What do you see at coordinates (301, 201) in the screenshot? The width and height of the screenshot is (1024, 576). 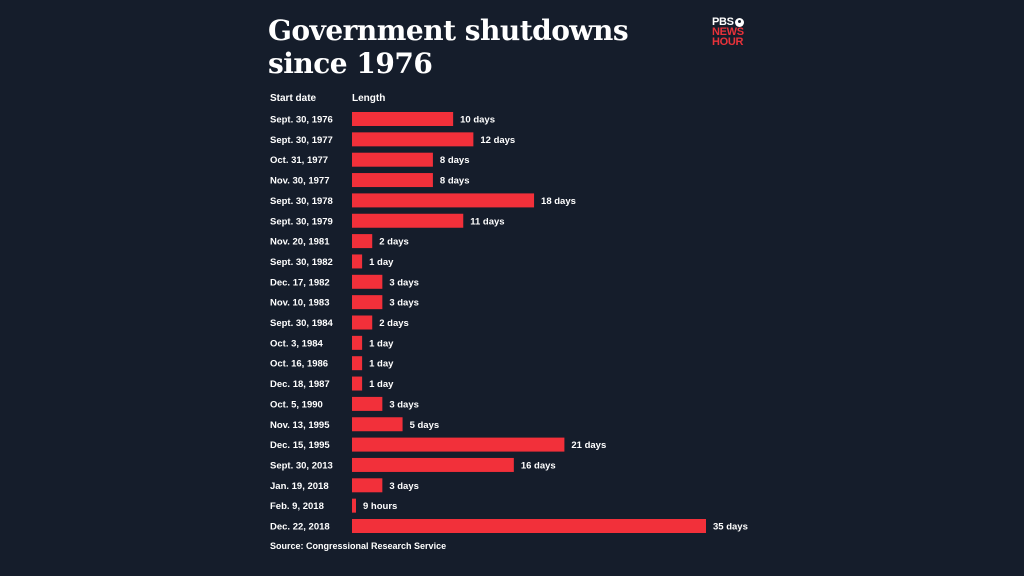 I see `category-label: Sept. 30, 1978` at bounding box center [301, 201].